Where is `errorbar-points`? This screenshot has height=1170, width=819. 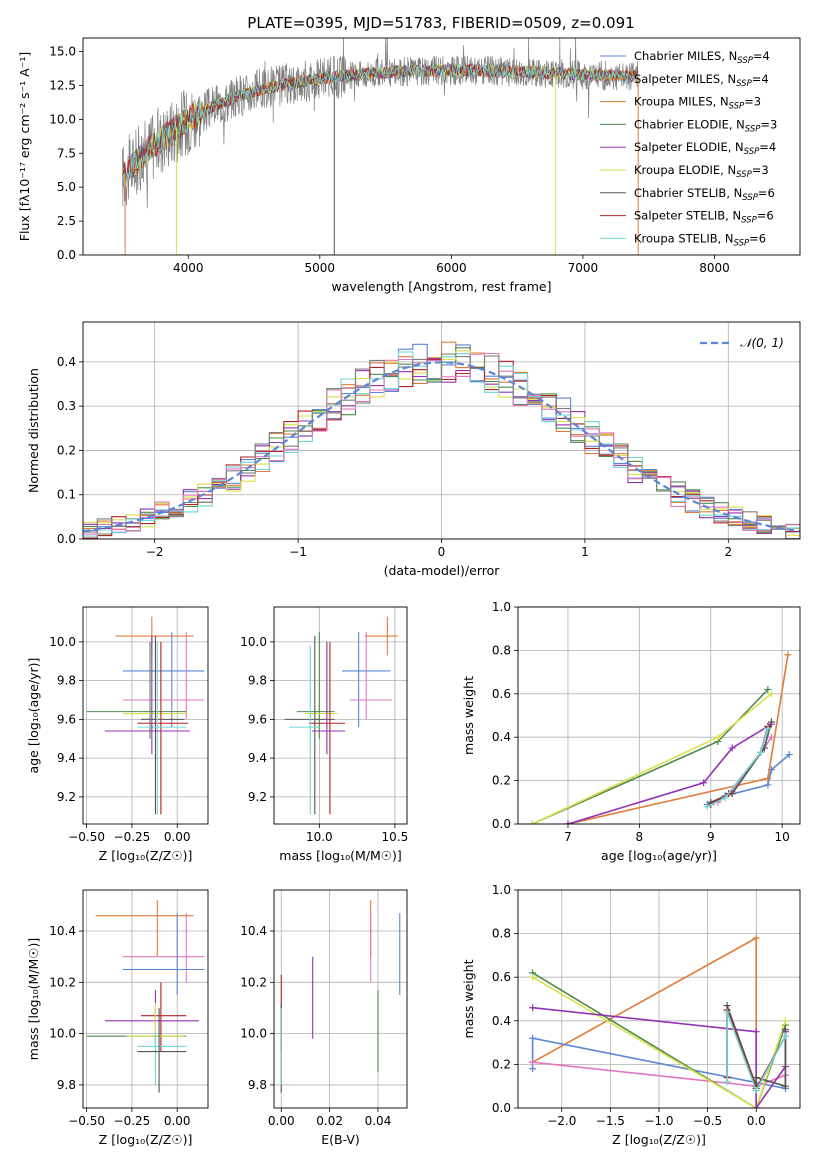
errorbar-points is located at coordinates (341, 715).